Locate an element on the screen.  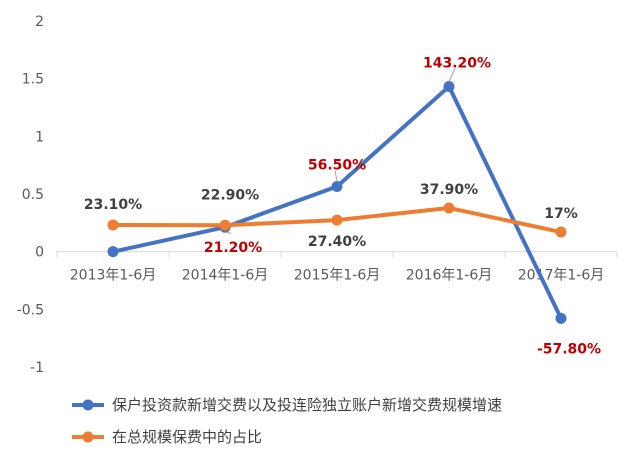
data-label: 23.10% is located at coordinates (113, 205).